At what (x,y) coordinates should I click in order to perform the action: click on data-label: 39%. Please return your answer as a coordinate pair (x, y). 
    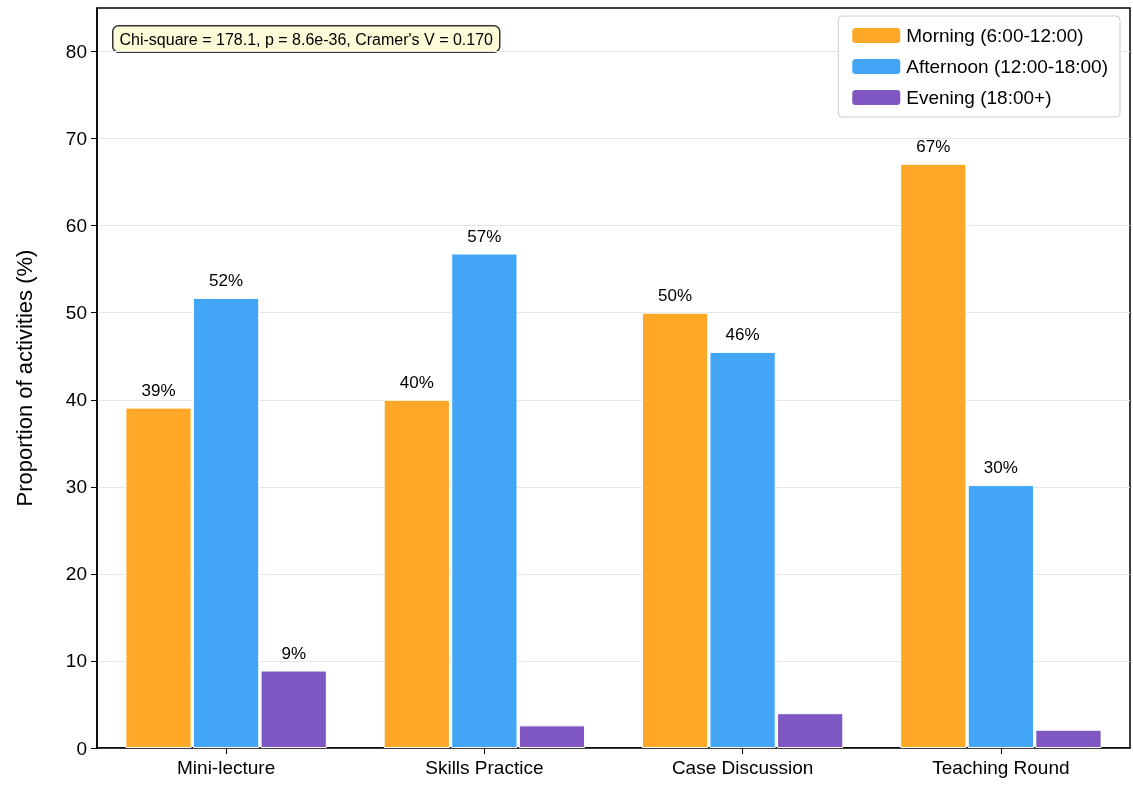
    Looking at the image, I should click on (158, 390).